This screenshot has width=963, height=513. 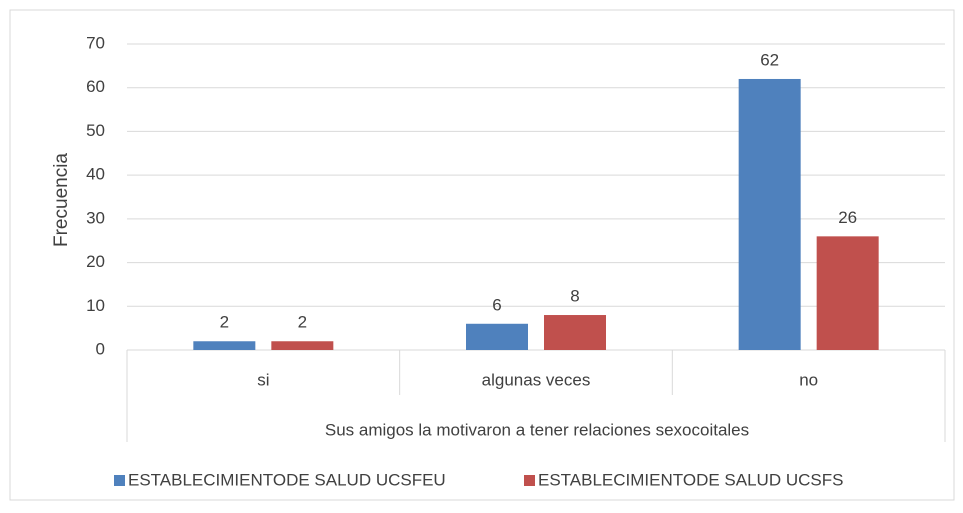 What do you see at coordinates (690, 479) in the screenshot?
I see `legend-label: ESTABLECIMIENTODE SALUD UCSFS` at bounding box center [690, 479].